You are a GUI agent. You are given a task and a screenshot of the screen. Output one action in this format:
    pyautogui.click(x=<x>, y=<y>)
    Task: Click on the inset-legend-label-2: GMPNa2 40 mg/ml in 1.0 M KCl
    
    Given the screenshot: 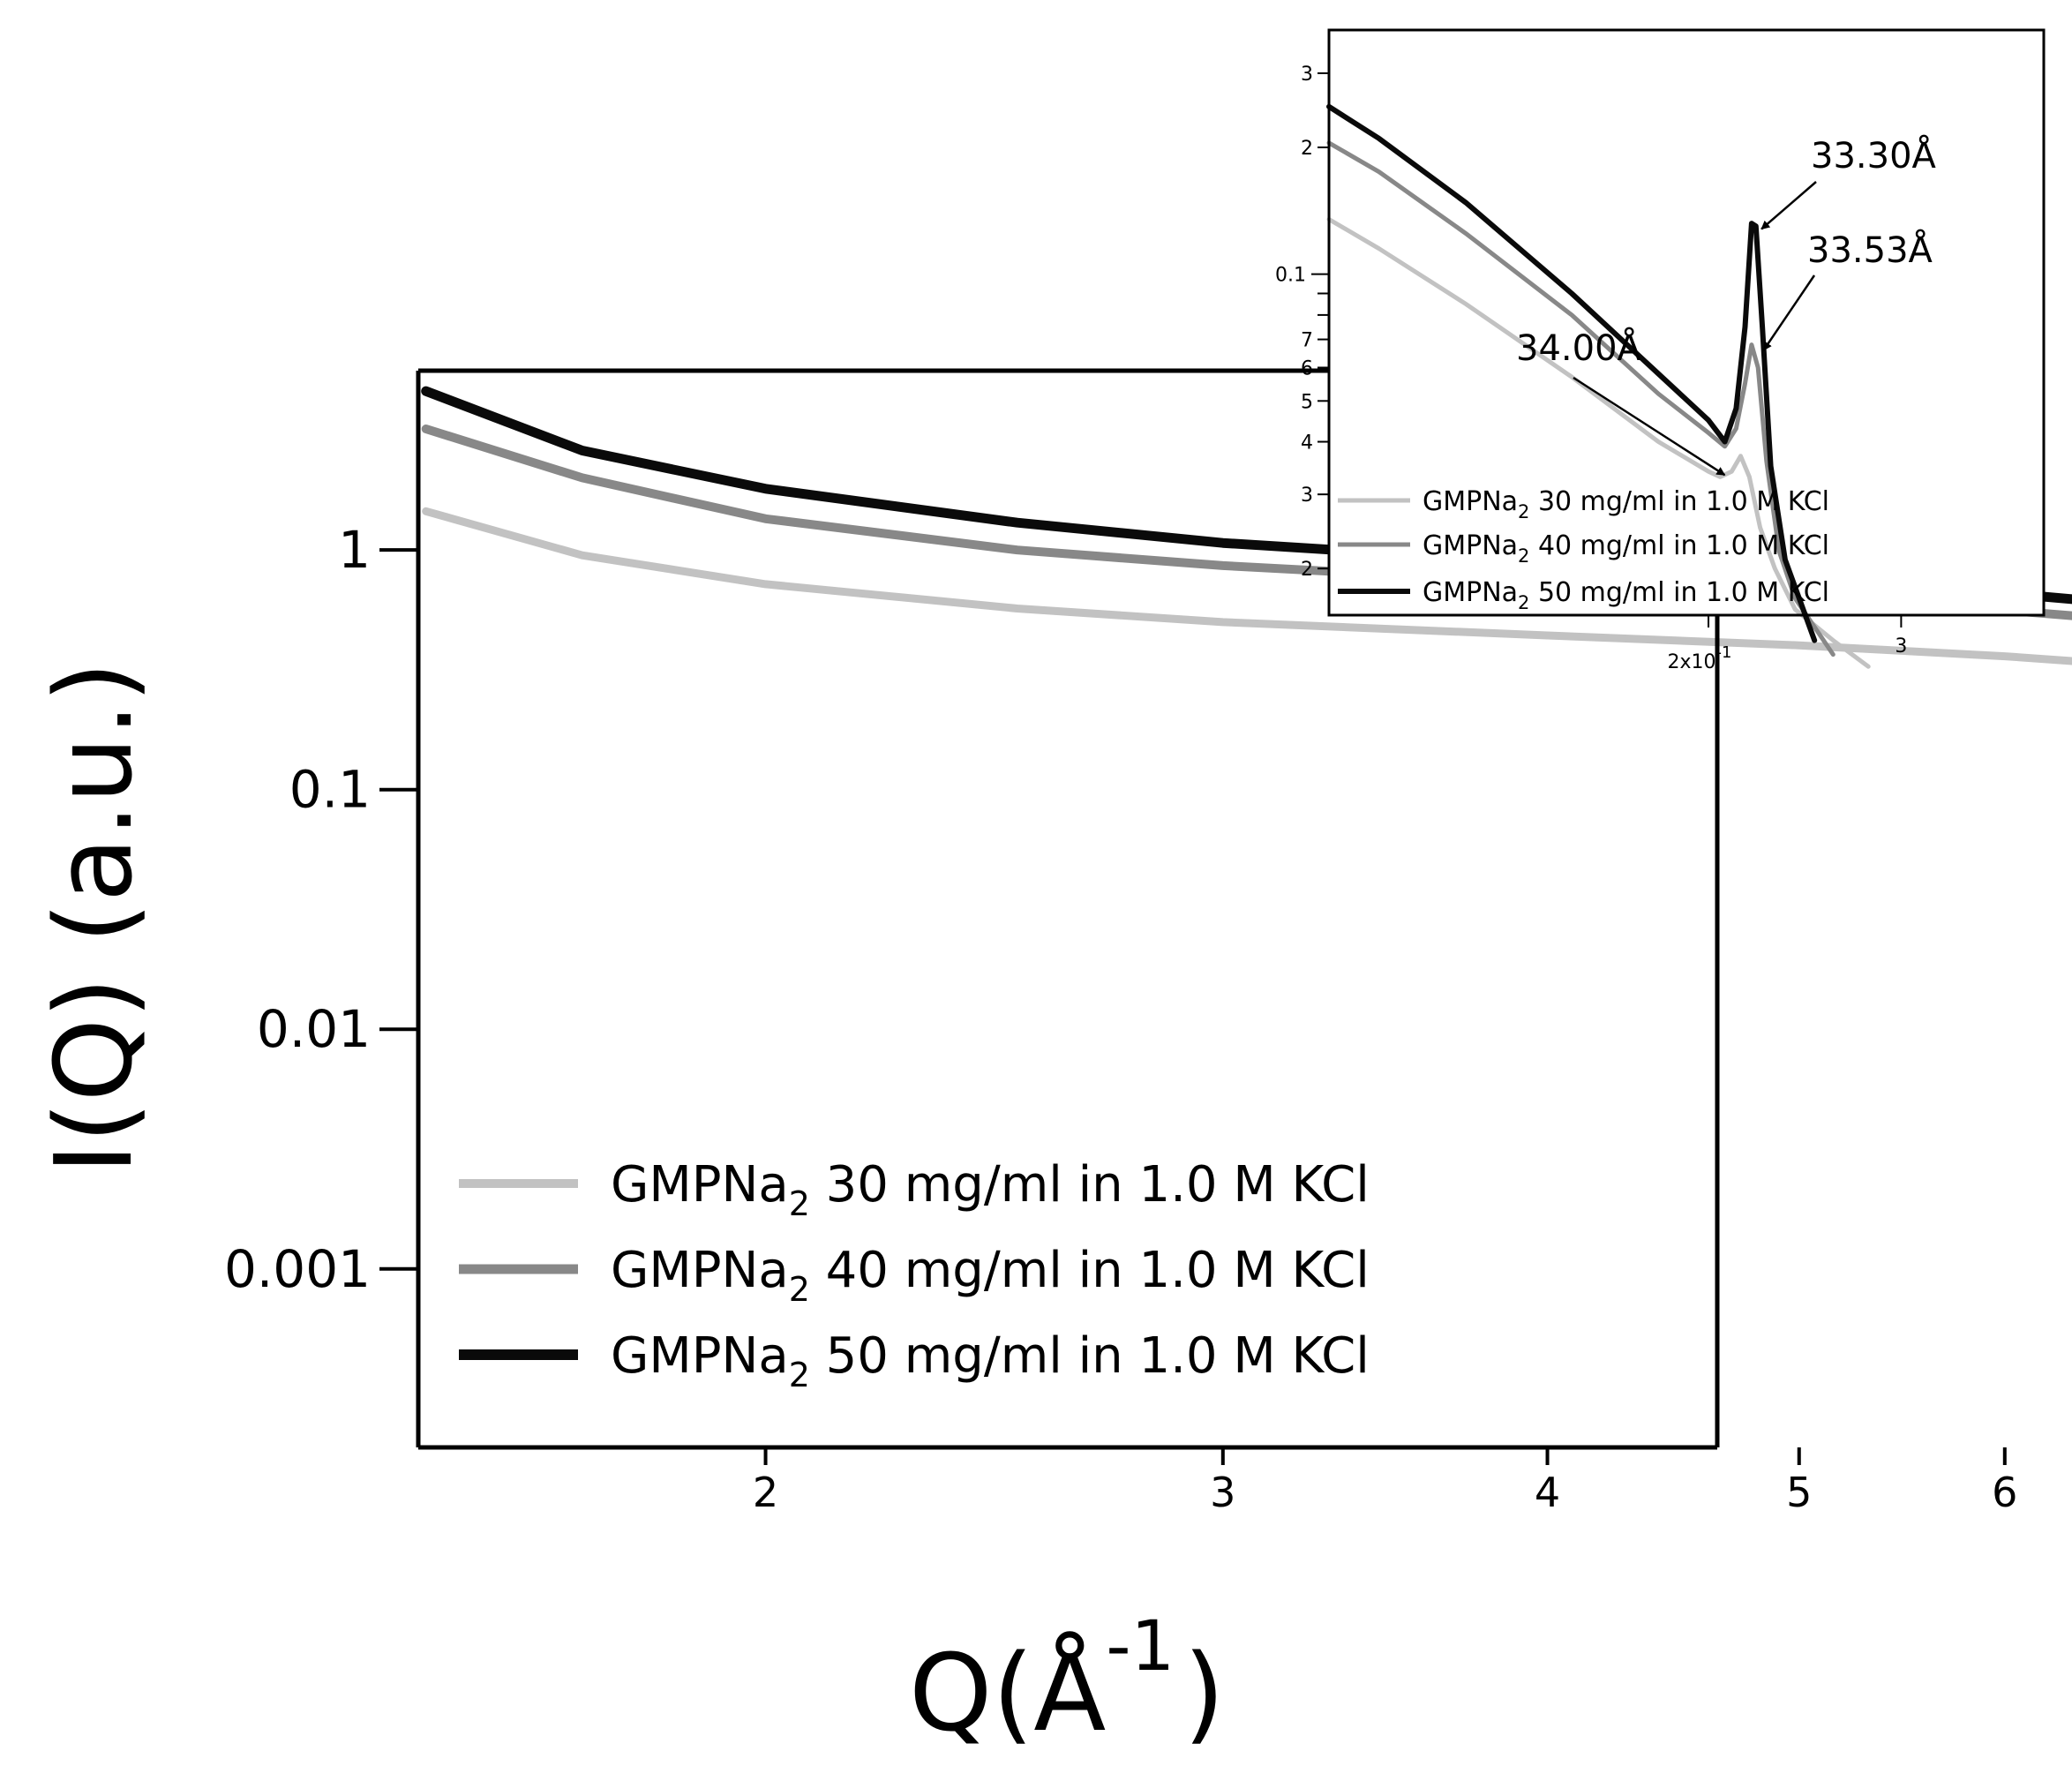 What is the action you would take?
    pyautogui.click(x=1626, y=548)
    